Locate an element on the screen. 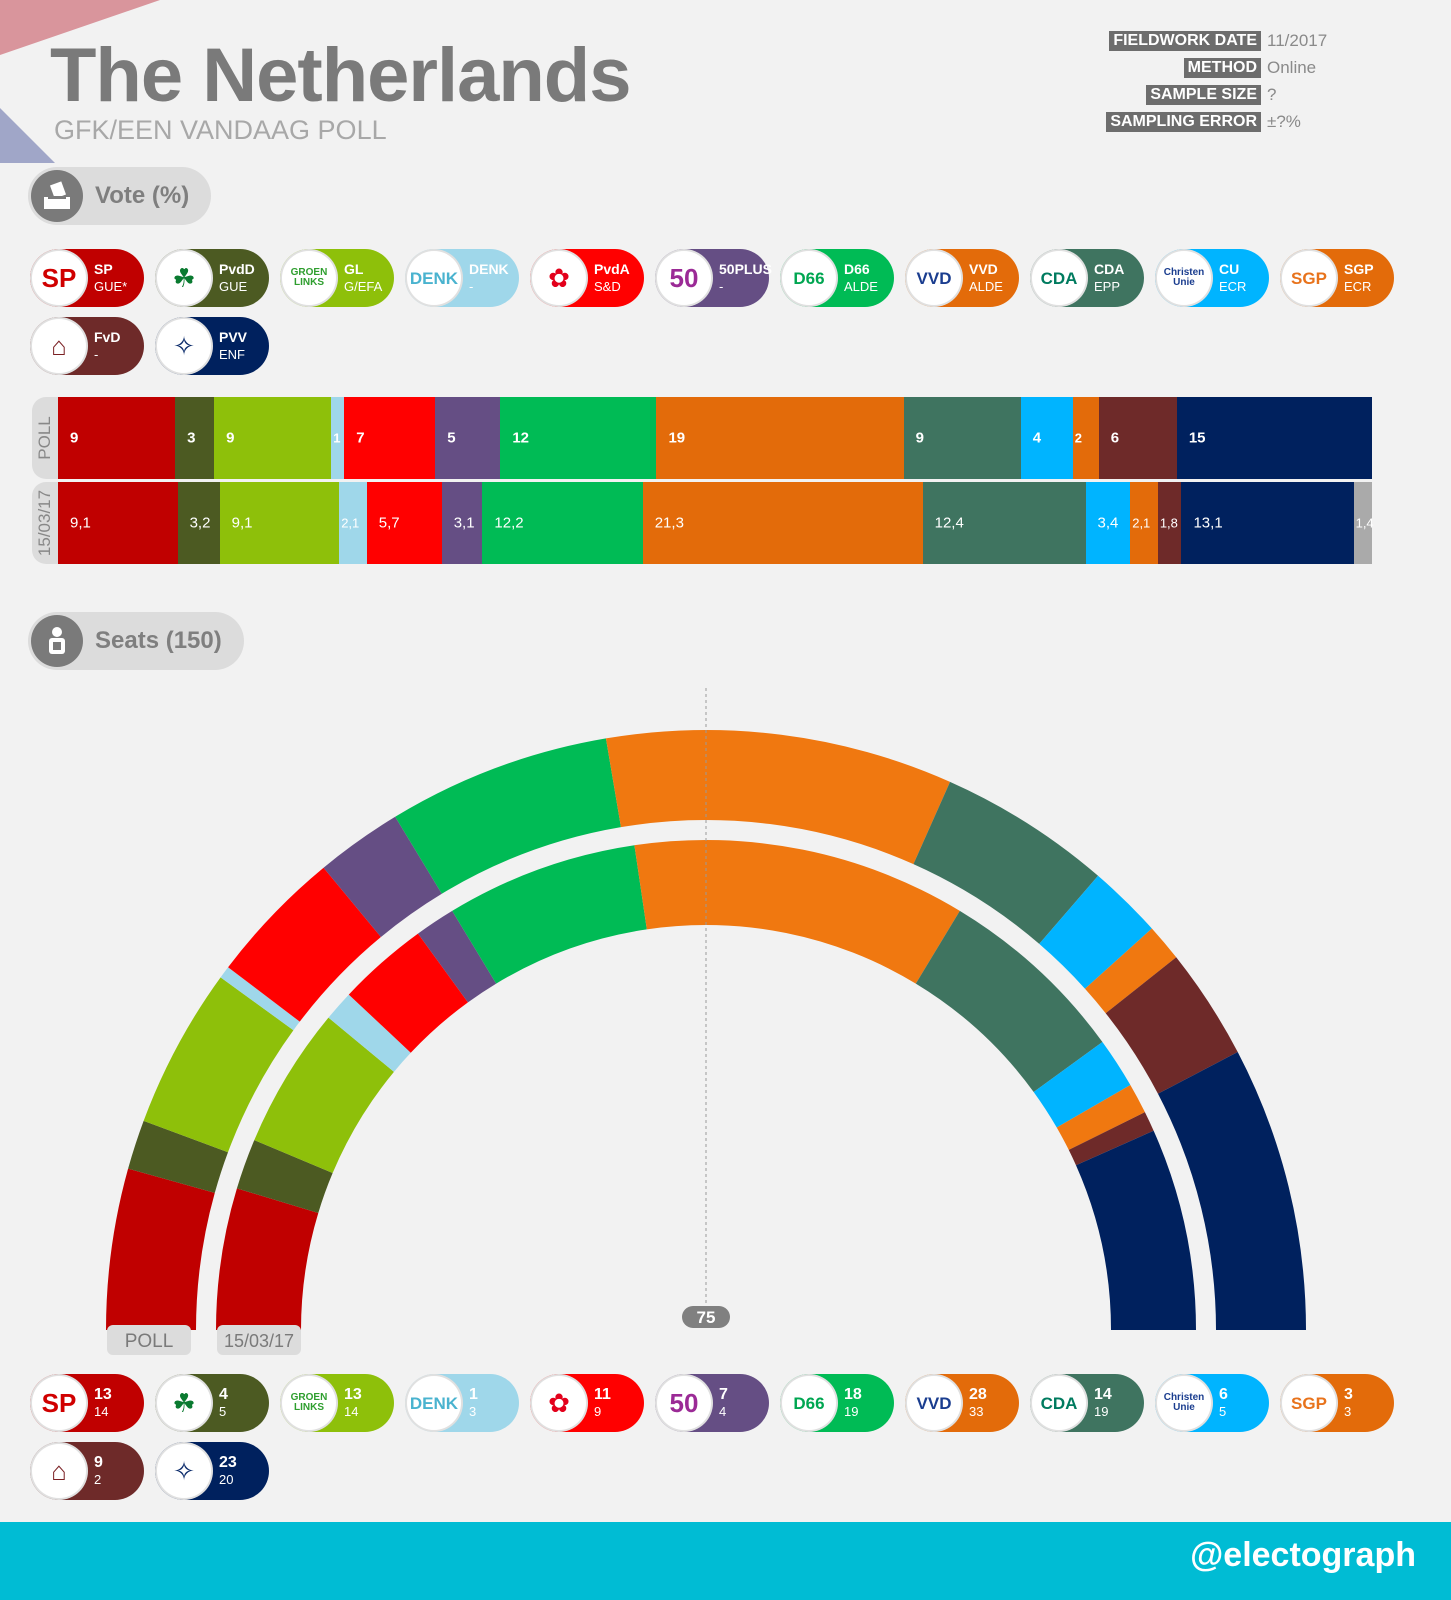  previous-seats-arc-sp is located at coordinates (267, 1259).